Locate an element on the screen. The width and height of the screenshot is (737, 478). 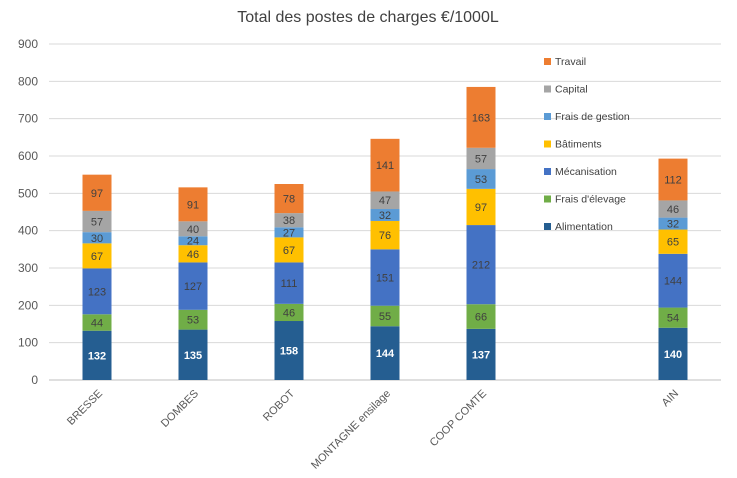
data-label: 27 is located at coordinates (289, 233).